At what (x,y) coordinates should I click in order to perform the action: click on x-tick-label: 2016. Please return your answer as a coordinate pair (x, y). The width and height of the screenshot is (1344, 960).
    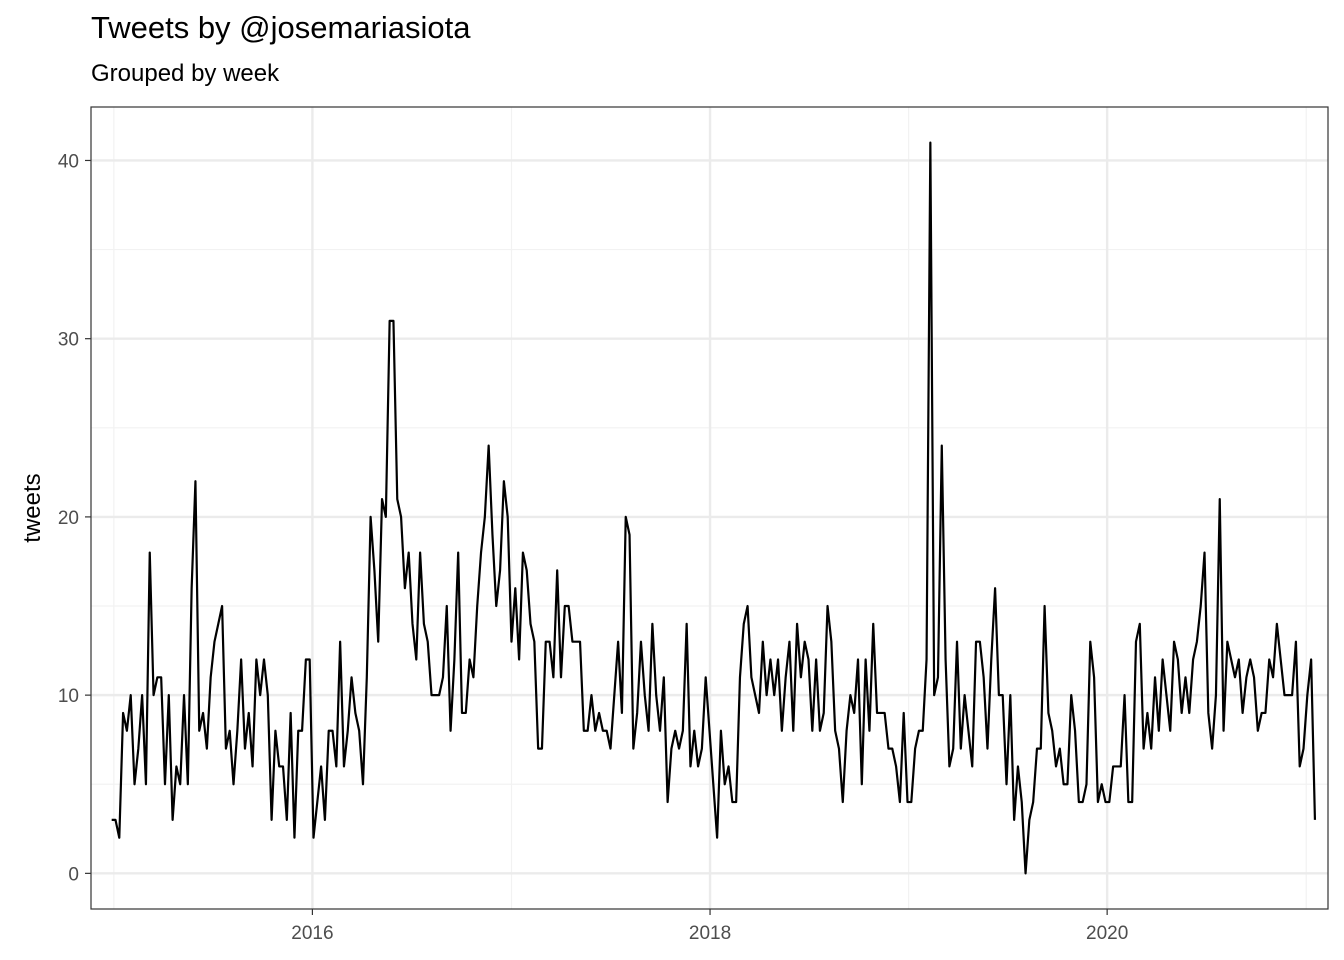
    Looking at the image, I should click on (312, 933).